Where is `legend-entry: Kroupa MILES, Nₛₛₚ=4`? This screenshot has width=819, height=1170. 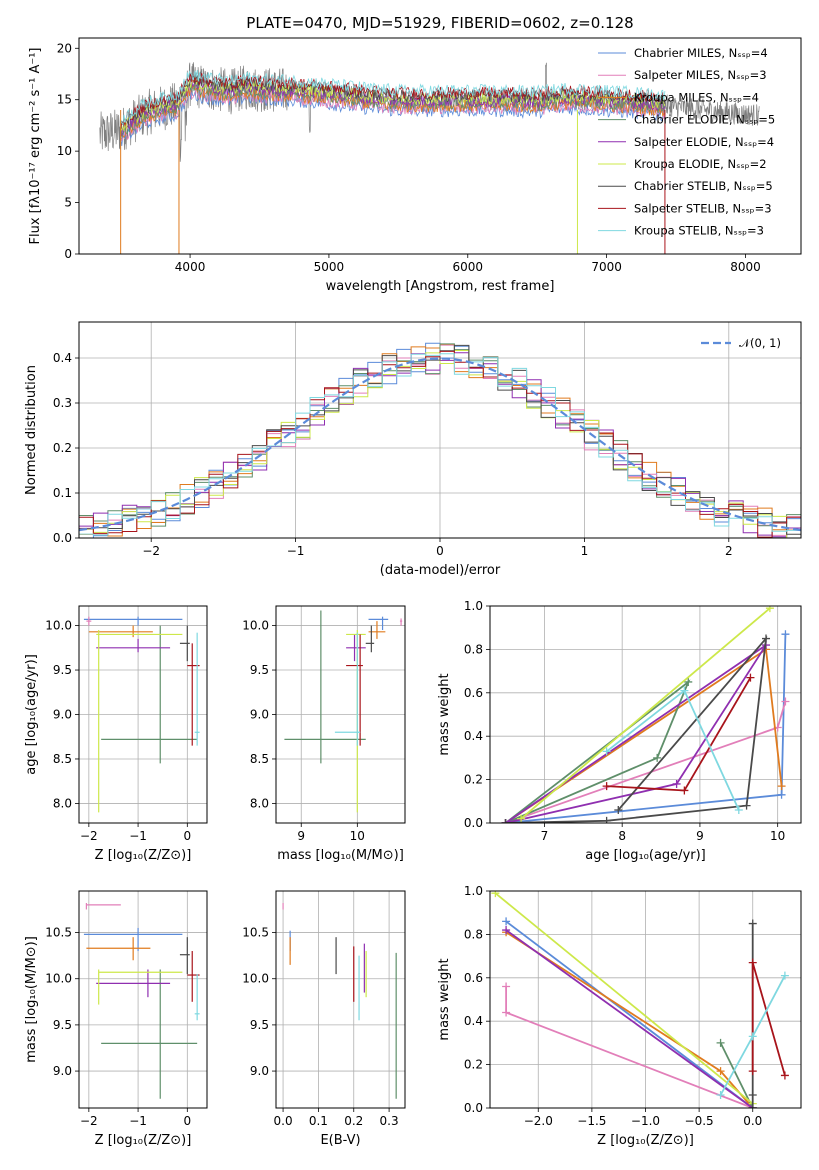 legend-entry: Kroupa MILES, Nₛₛₚ=4 is located at coordinates (696, 97).